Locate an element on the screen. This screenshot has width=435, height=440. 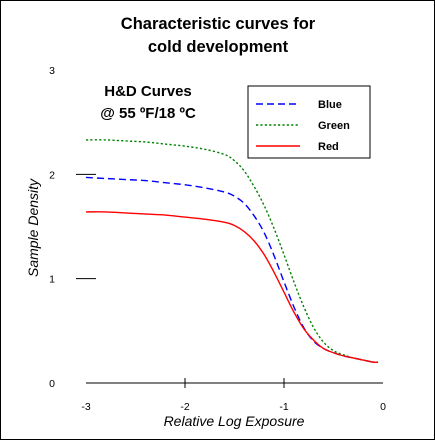
y-tick-label: 1 is located at coordinates (52, 280).